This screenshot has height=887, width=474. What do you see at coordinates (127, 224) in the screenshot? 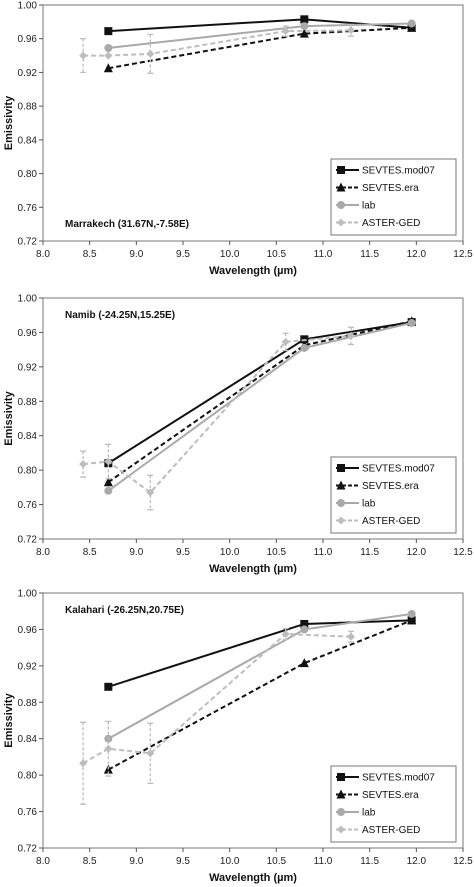
I see `site-label: Marrakech (31.67N,-7.58E)` at bounding box center [127, 224].